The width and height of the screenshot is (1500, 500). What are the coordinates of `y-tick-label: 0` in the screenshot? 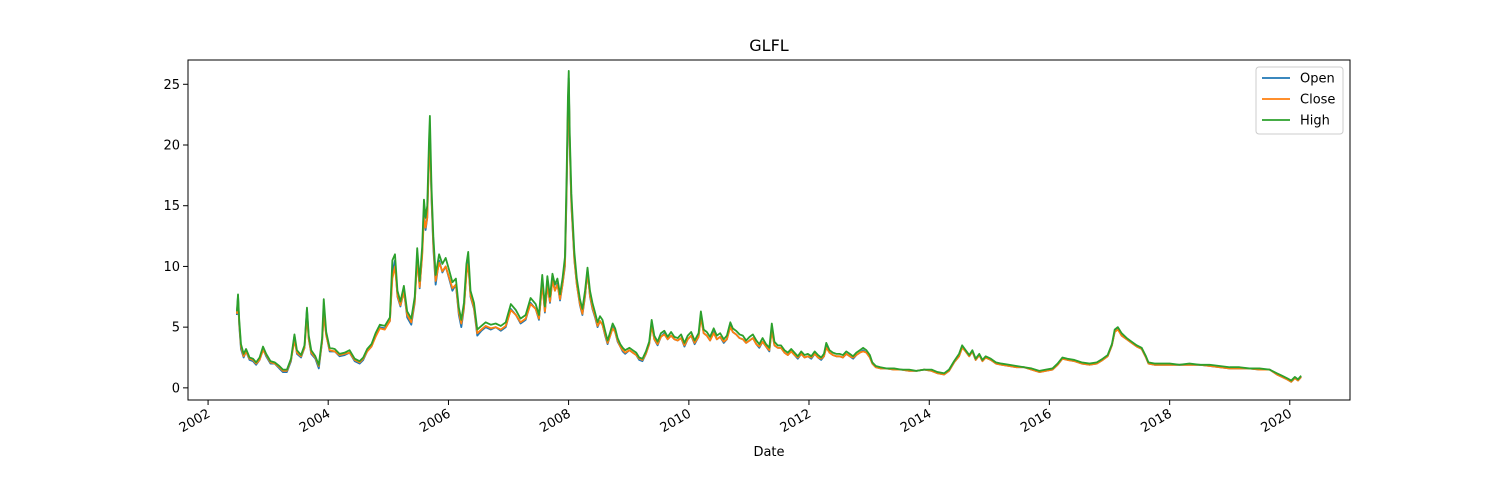 It's located at (176, 388).